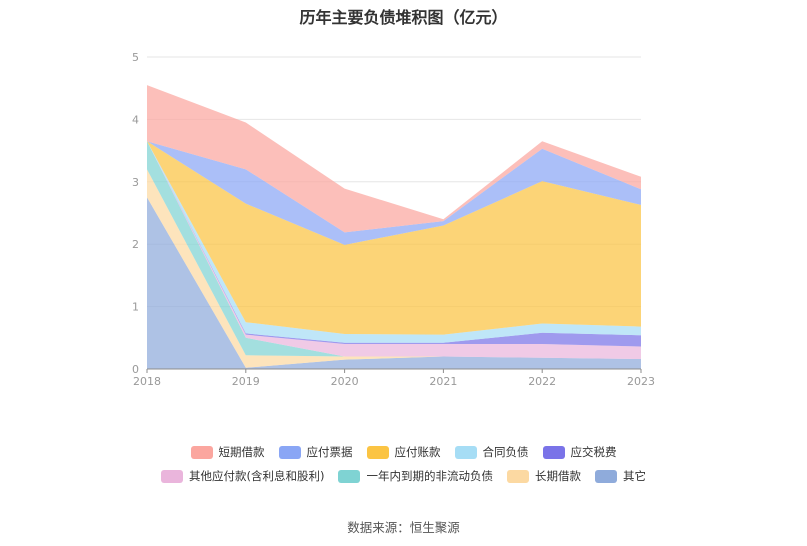 The image size is (807, 546). I want to click on legend-item: 应付账款, so click(403, 452).